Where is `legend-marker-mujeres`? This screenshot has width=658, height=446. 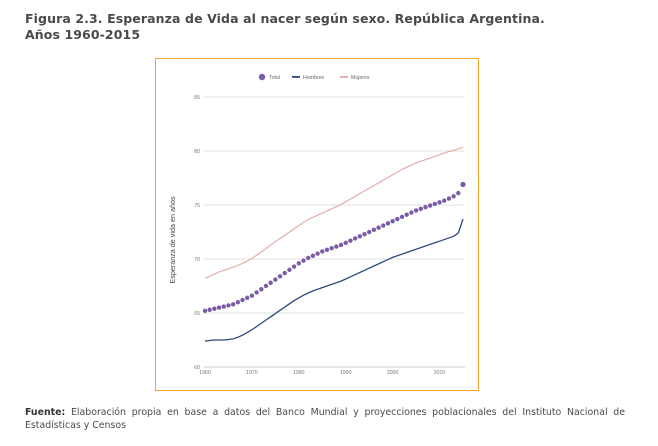
legend-marker-mujeres is located at coordinates (344, 77).